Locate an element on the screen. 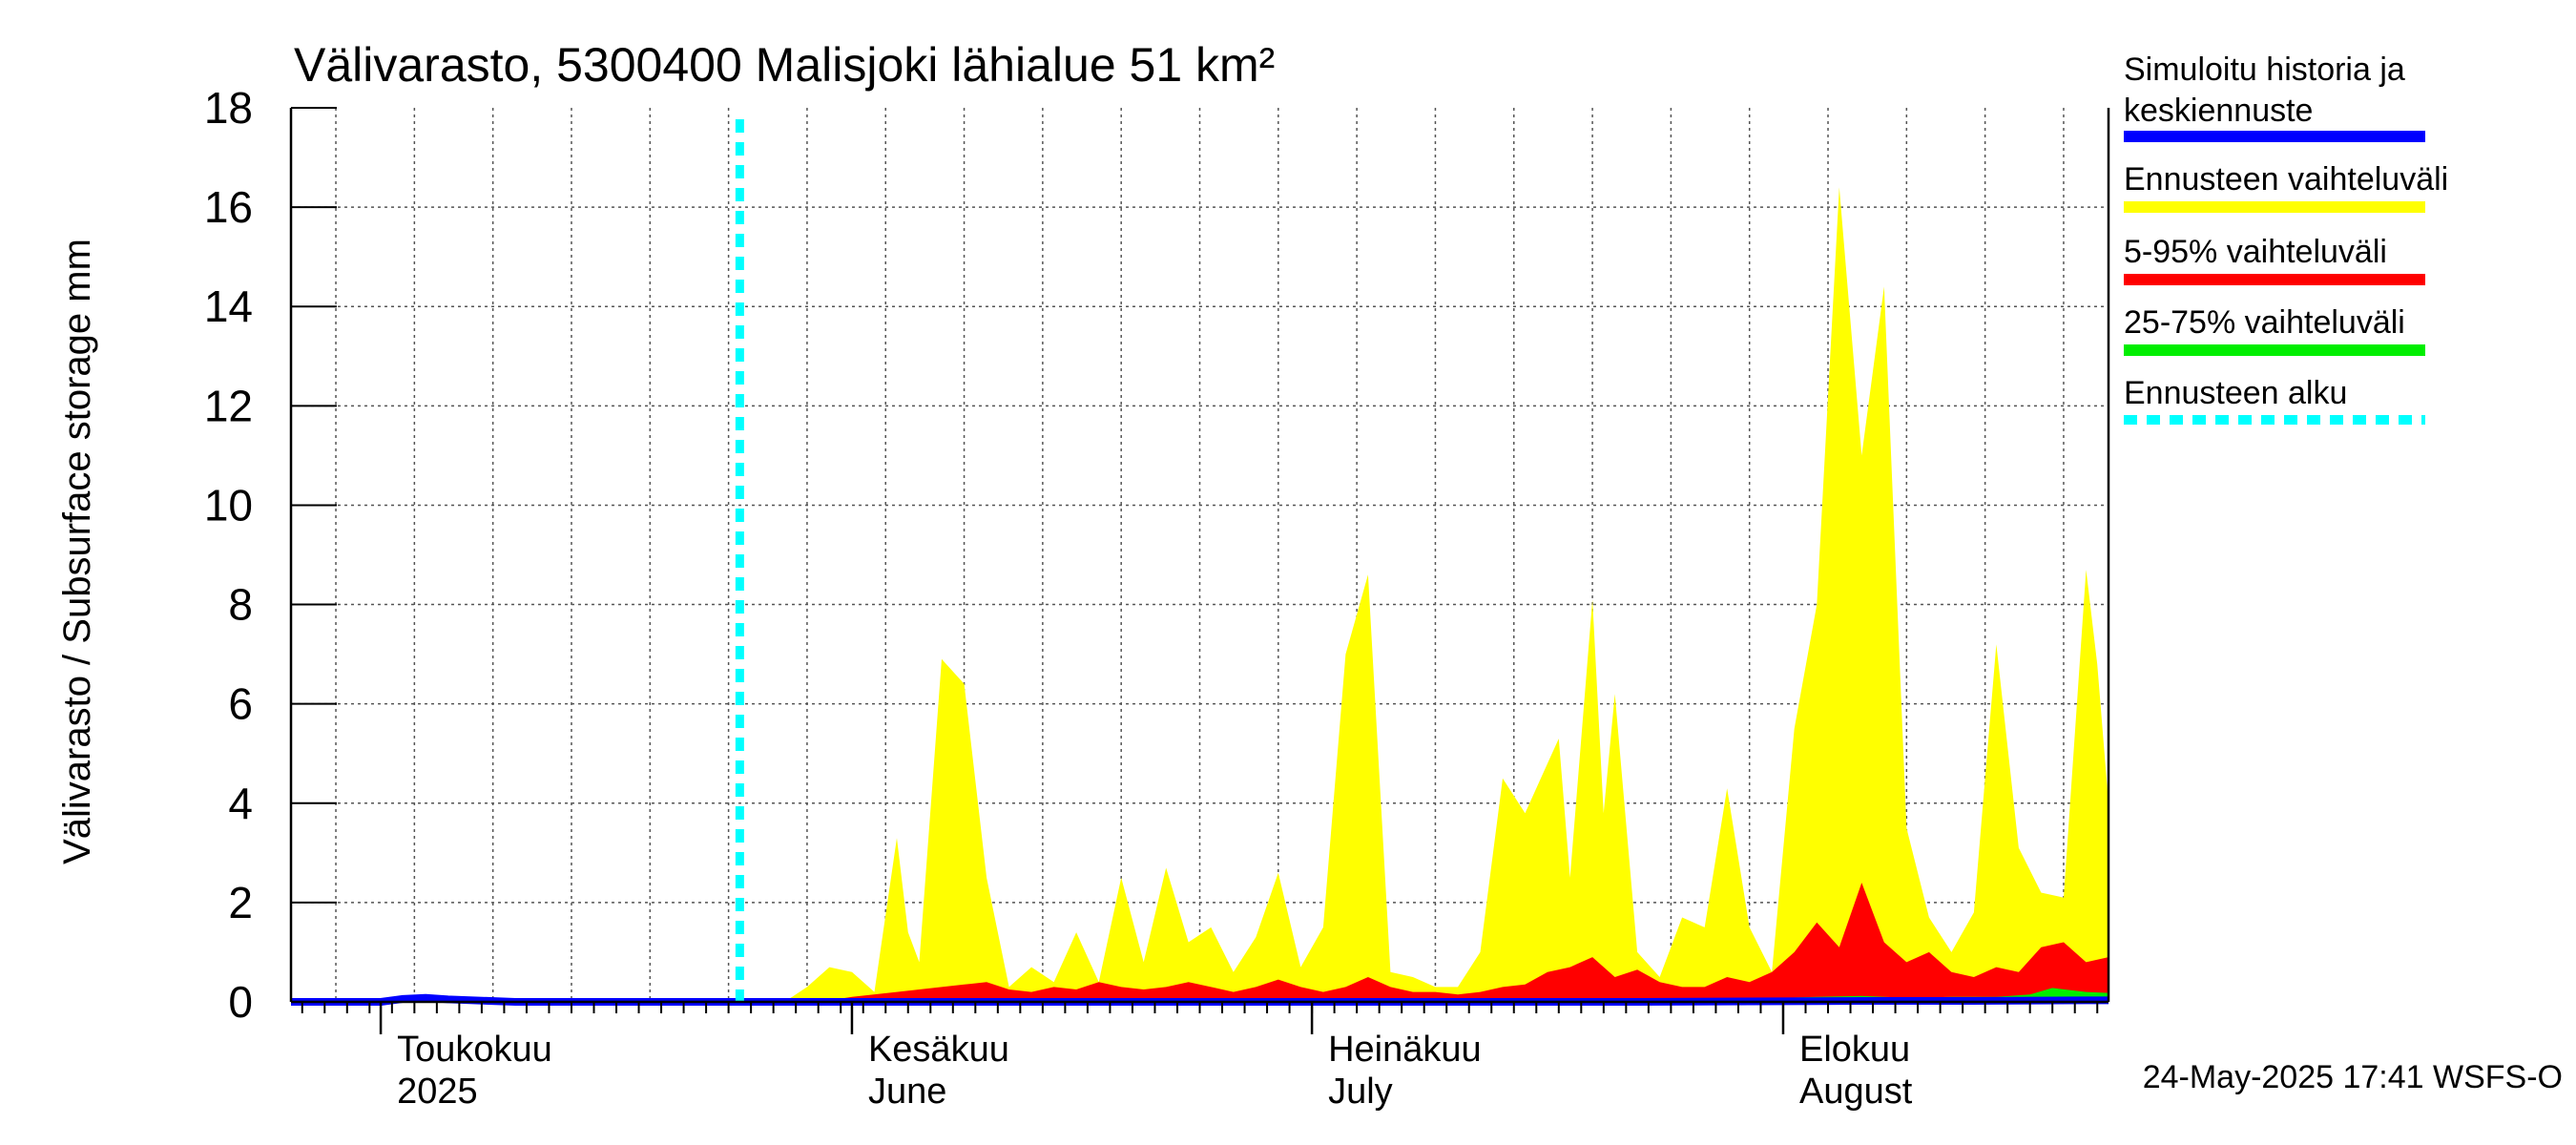 This screenshot has height=1145, width=2576. y-tick-label: 4 is located at coordinates (240, 803).